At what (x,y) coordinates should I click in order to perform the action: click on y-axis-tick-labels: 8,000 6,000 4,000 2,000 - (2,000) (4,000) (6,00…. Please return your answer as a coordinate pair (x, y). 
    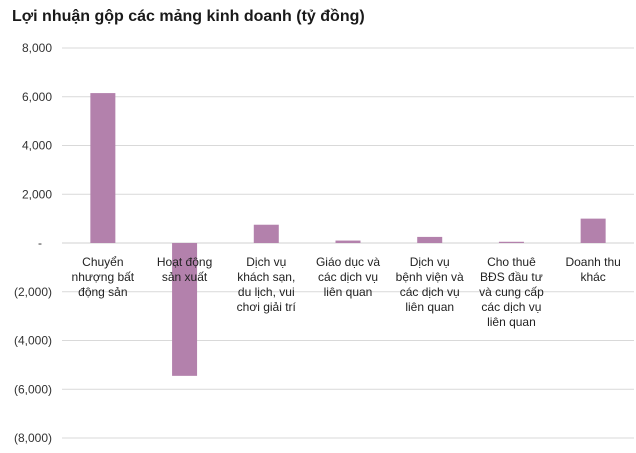
    Looking at the image, I should click on (33, 243).